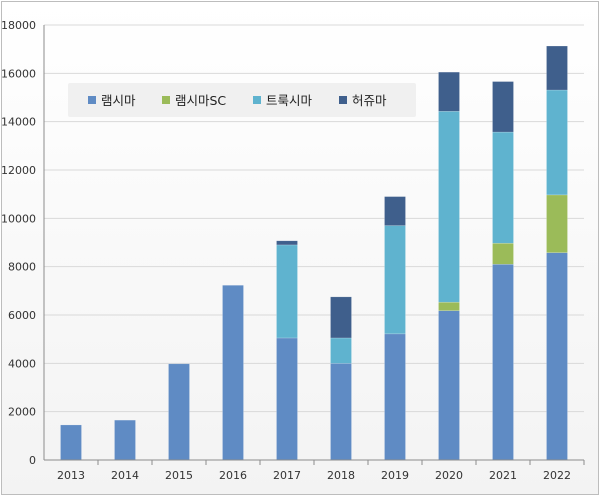  What do you see at coordinates (289, 100) in the screenshot?
I see `legend-label: 트룩시마` at bounding box center [289, 100].